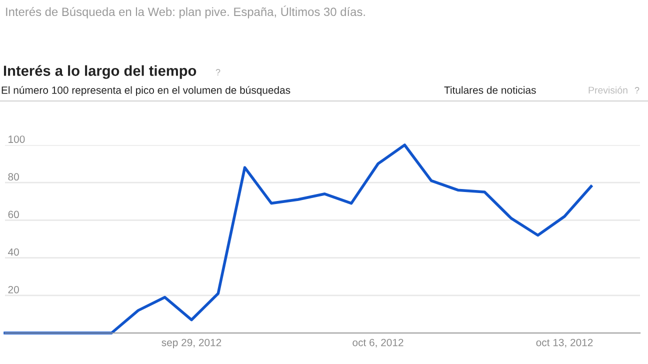 The image size is (648, 364). What do you see at coordinates (185, 12) in the screenshot?
I see `chart-title: Interés de Búsqueda en la Web: plan pive. España, Últimos 30 días.` at bounding box center [185, 12].